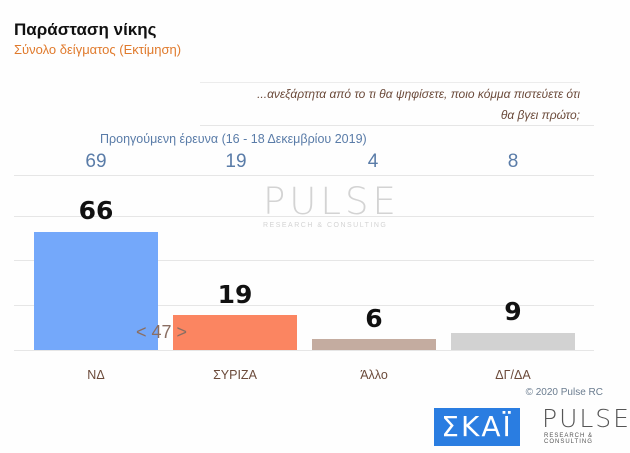 Image resolution: width=630 pixels, height=453 pixels. What do you see at coordinates (513, 311) in the screenshot?
I see `value-undecided: 9` at bounding box center [513, 311].